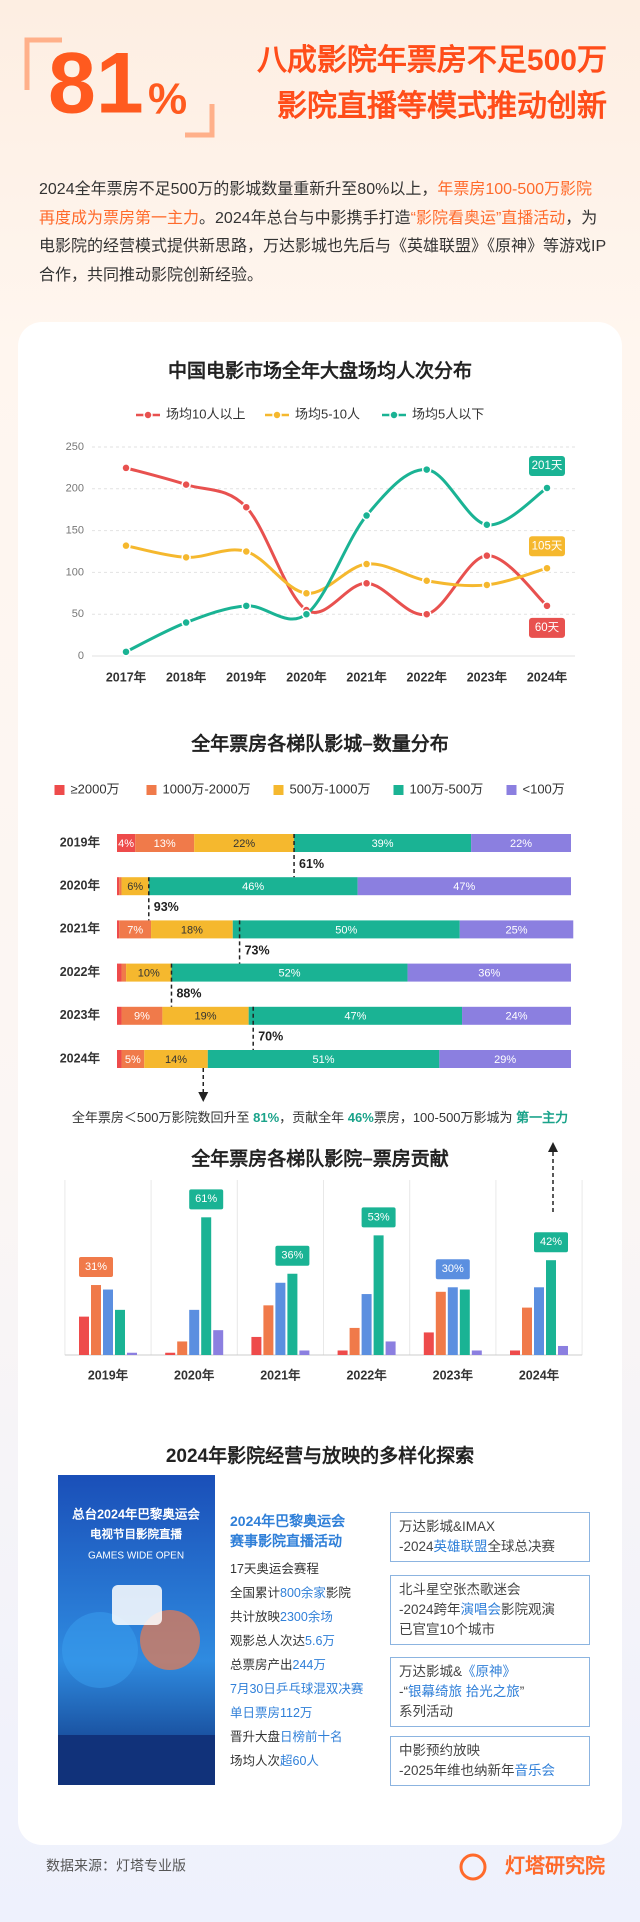 Image resolution: width=640 pixels, height=1922 pixels. I want to click on case-box: 北斗星空张杰歌迷会 -2024跨年演唱会影院观演 已官宣10个城市, so click(490, 1610).